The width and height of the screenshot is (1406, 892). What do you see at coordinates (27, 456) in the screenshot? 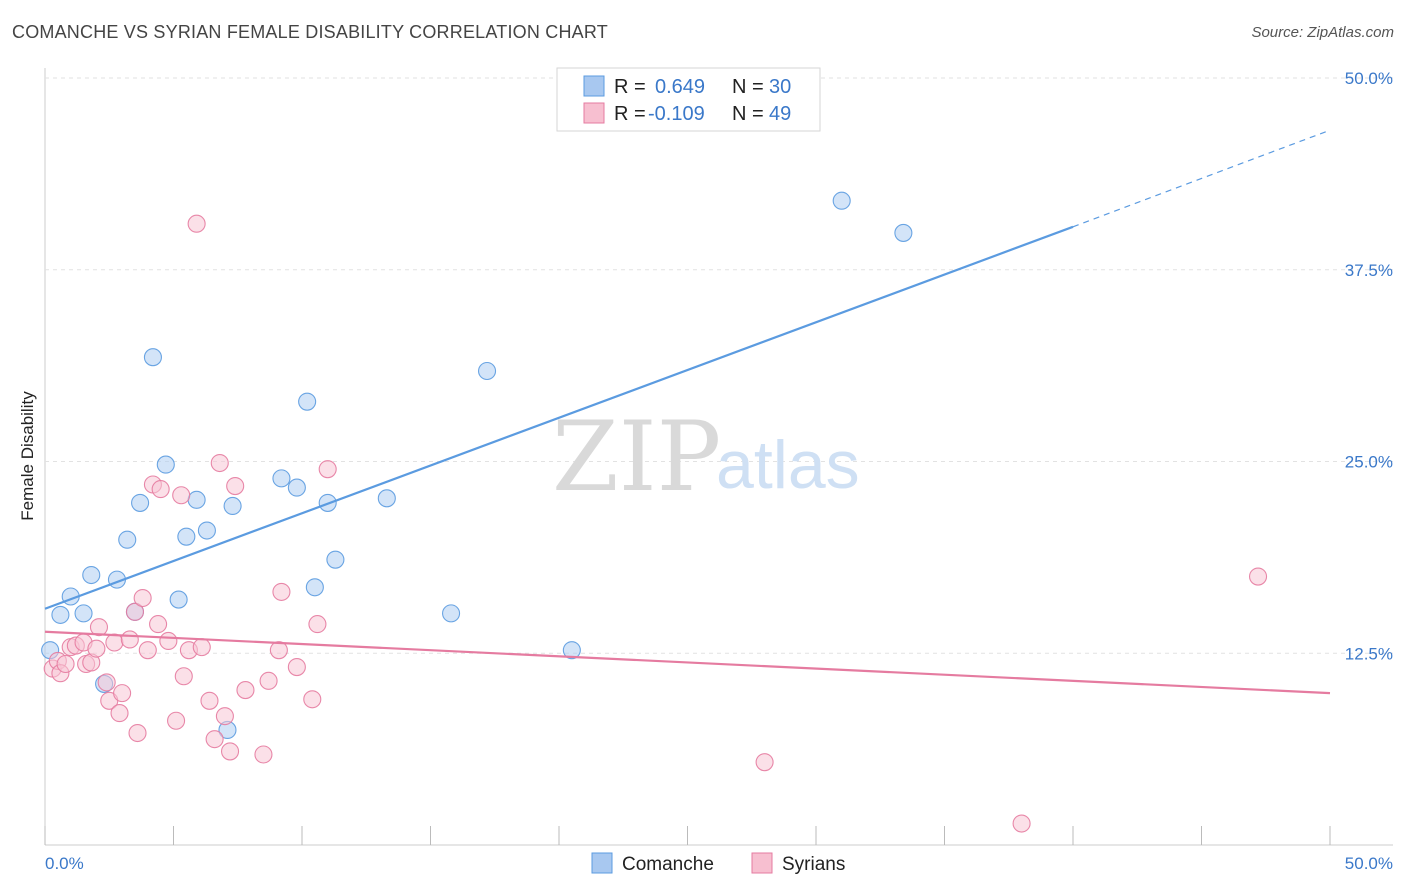
I see `y-axis-label: Female Disability` at bounding box center [27, 456].